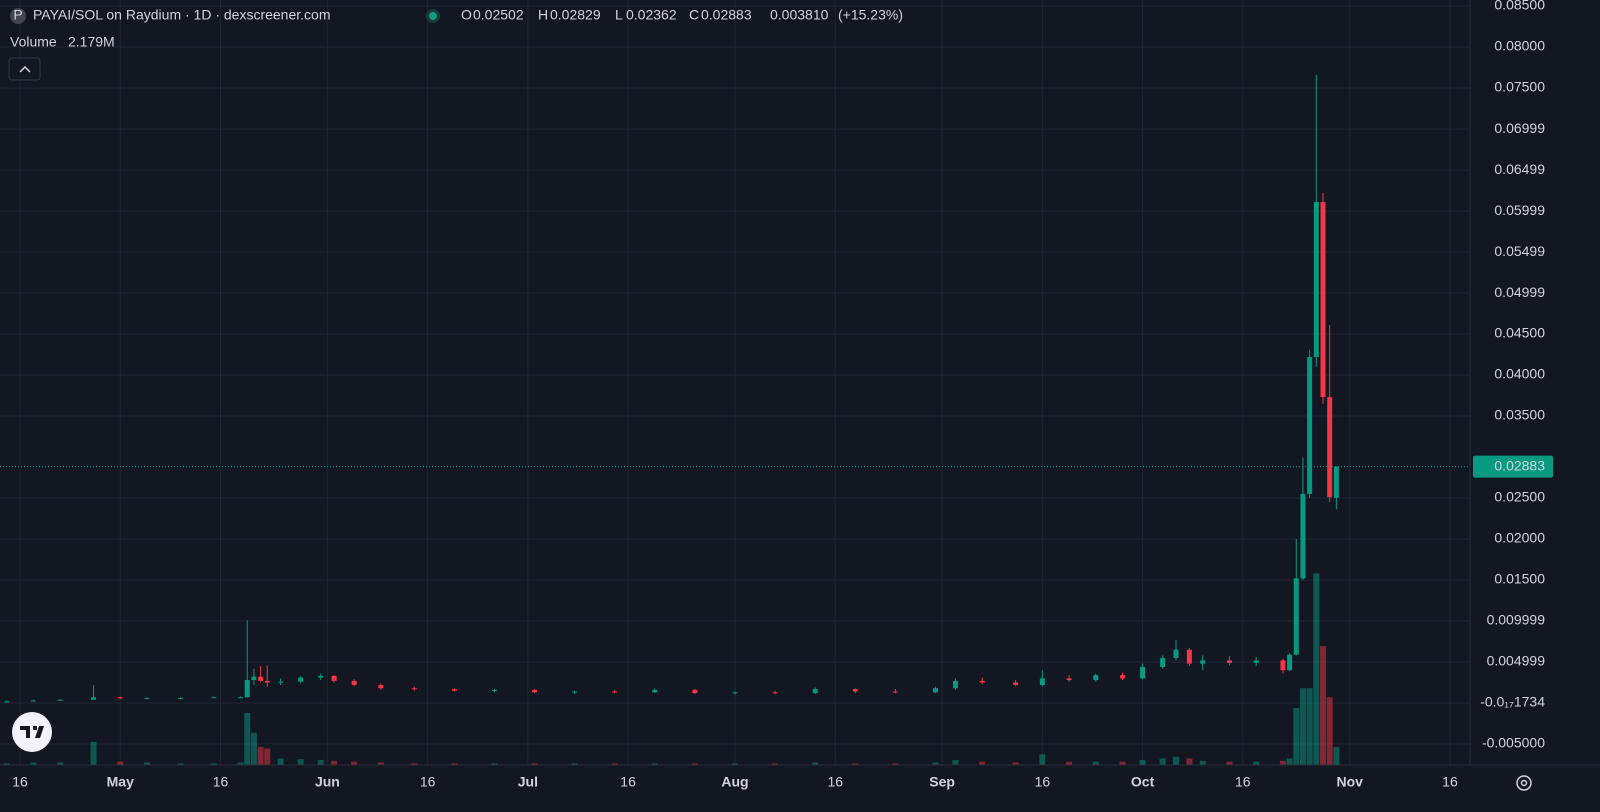  Describe the element at coordinates (1516, 661) in the screenshot. I see `y-tick-label: 0.004999` at that location.